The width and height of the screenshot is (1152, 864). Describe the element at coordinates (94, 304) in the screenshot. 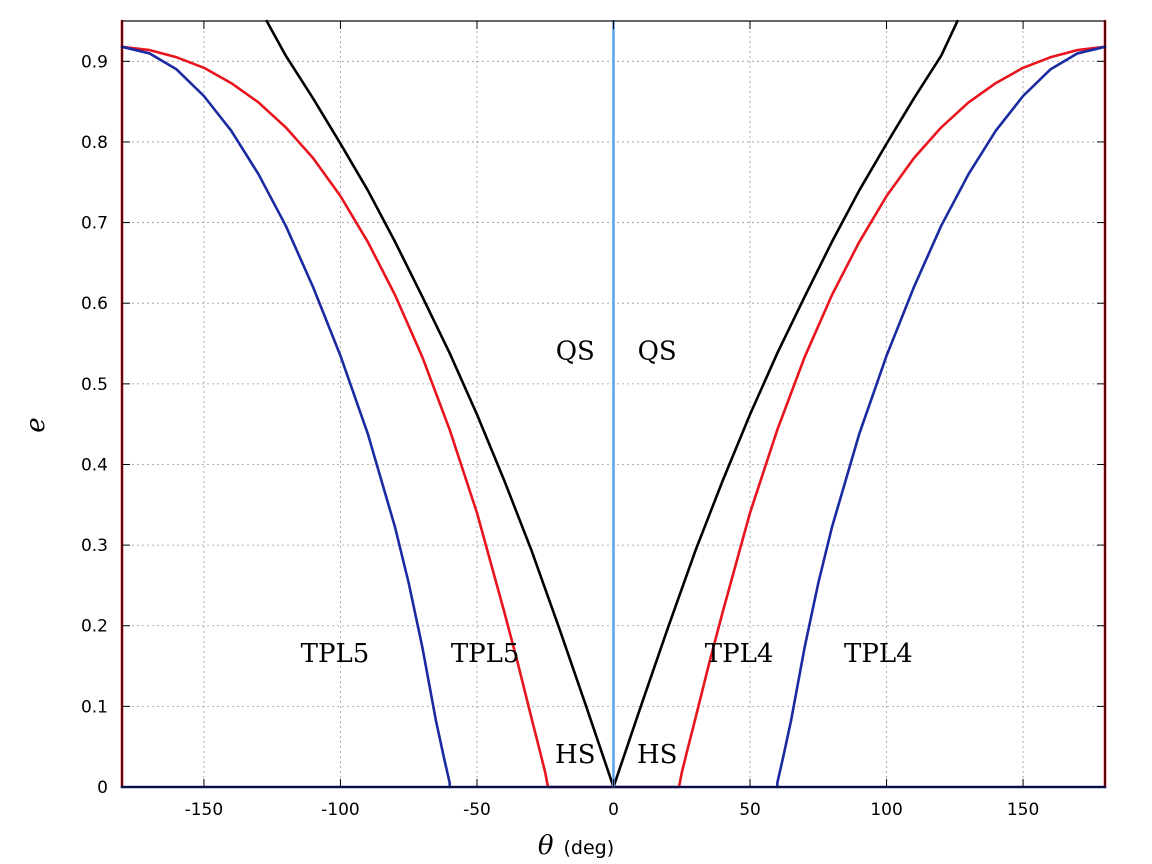

I see `y-tick-label: 0.6` at that location.